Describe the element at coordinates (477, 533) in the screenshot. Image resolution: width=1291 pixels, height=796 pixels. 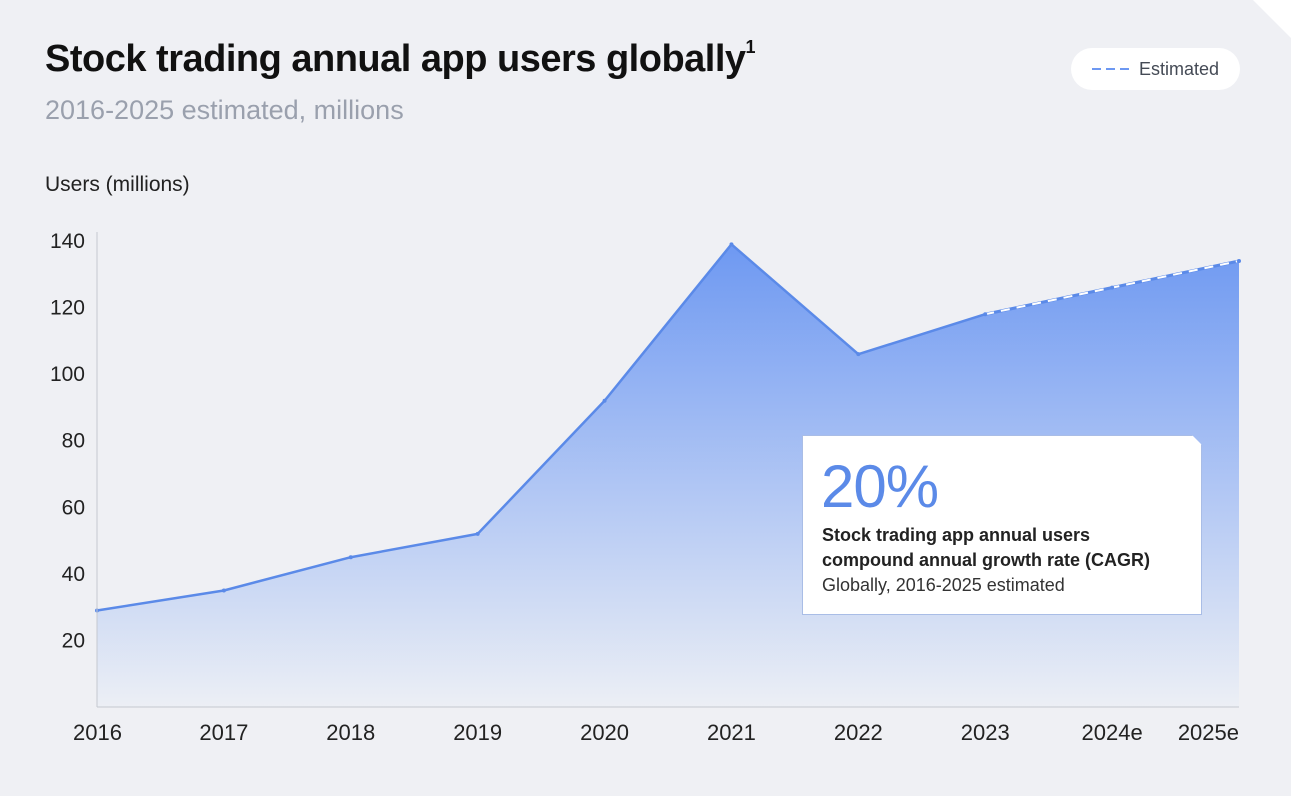
I see `data-point-2019` at that location.